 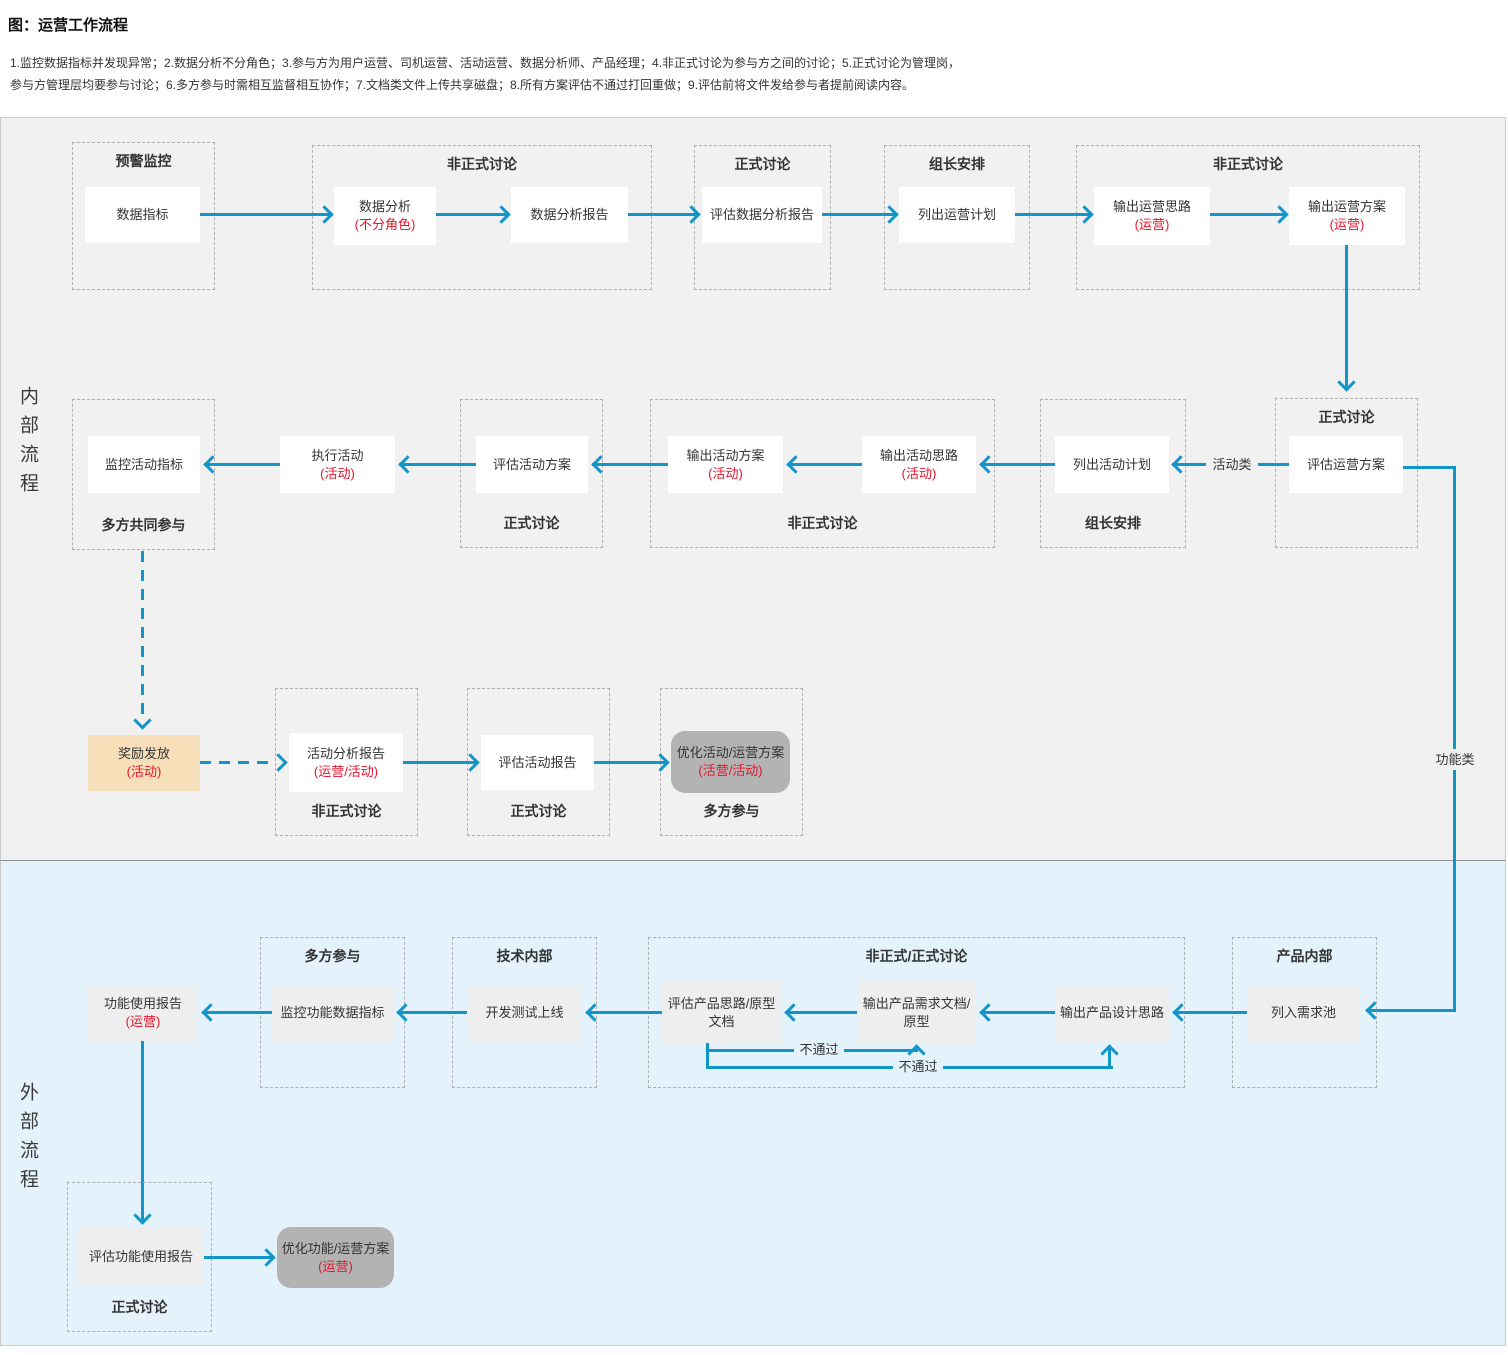 I want to click on group-formal-1: 正式讨论, so click(x=762, y=217).